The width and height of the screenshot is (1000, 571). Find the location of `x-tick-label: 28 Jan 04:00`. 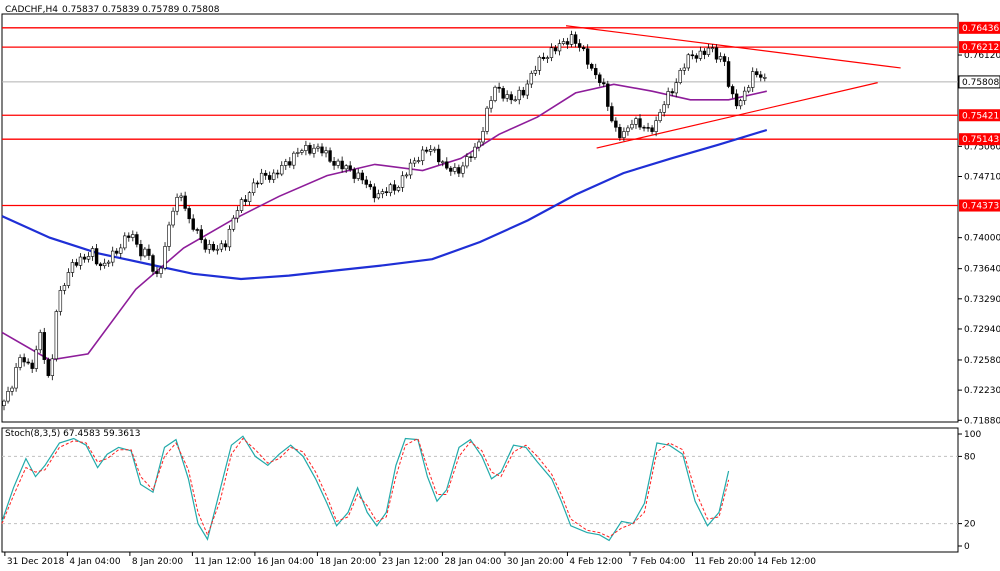

x-tick-label: 28 Jan 04:00 is located at coordinates (472, 562).